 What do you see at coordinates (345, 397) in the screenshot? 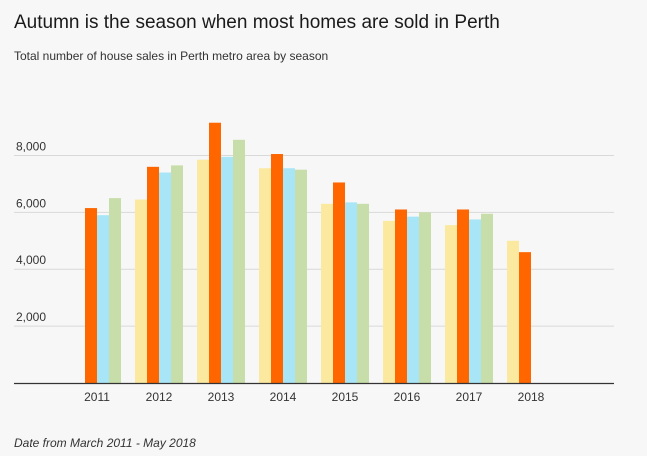
I see `x-tick-label: 2015` at bounding box center [345, 397].